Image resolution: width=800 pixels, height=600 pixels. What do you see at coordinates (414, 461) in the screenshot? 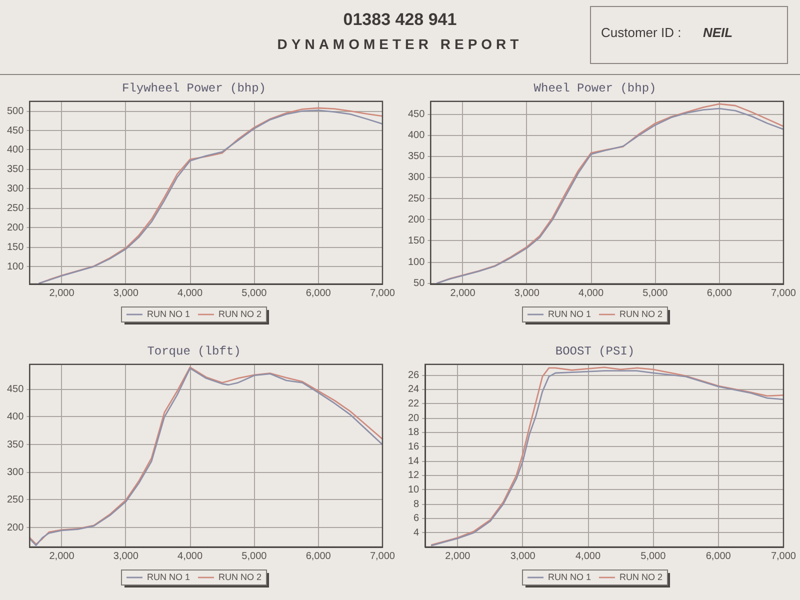
I see `y-tick-label: 14` at bounding box center [414, 461].